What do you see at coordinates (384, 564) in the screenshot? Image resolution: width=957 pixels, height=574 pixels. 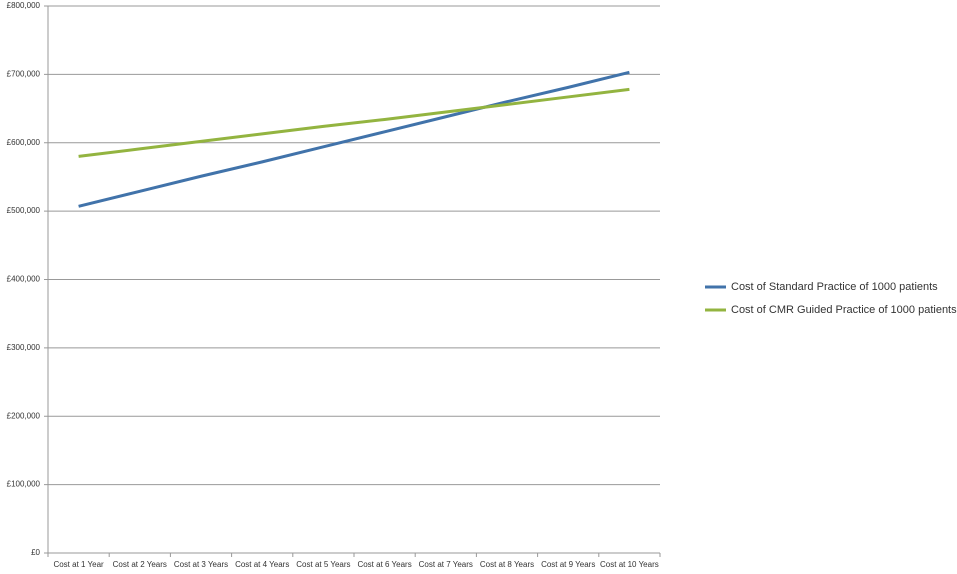 I see `x-tick-label: Cost at 6 Years` at bounding box center [384, 564].